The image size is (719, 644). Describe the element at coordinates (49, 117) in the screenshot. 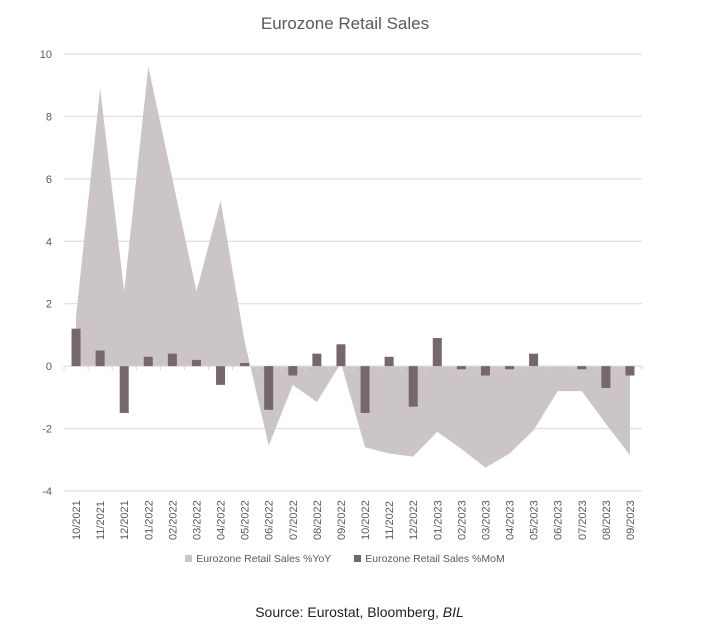

I see `y-tick-label: 8` at that location.